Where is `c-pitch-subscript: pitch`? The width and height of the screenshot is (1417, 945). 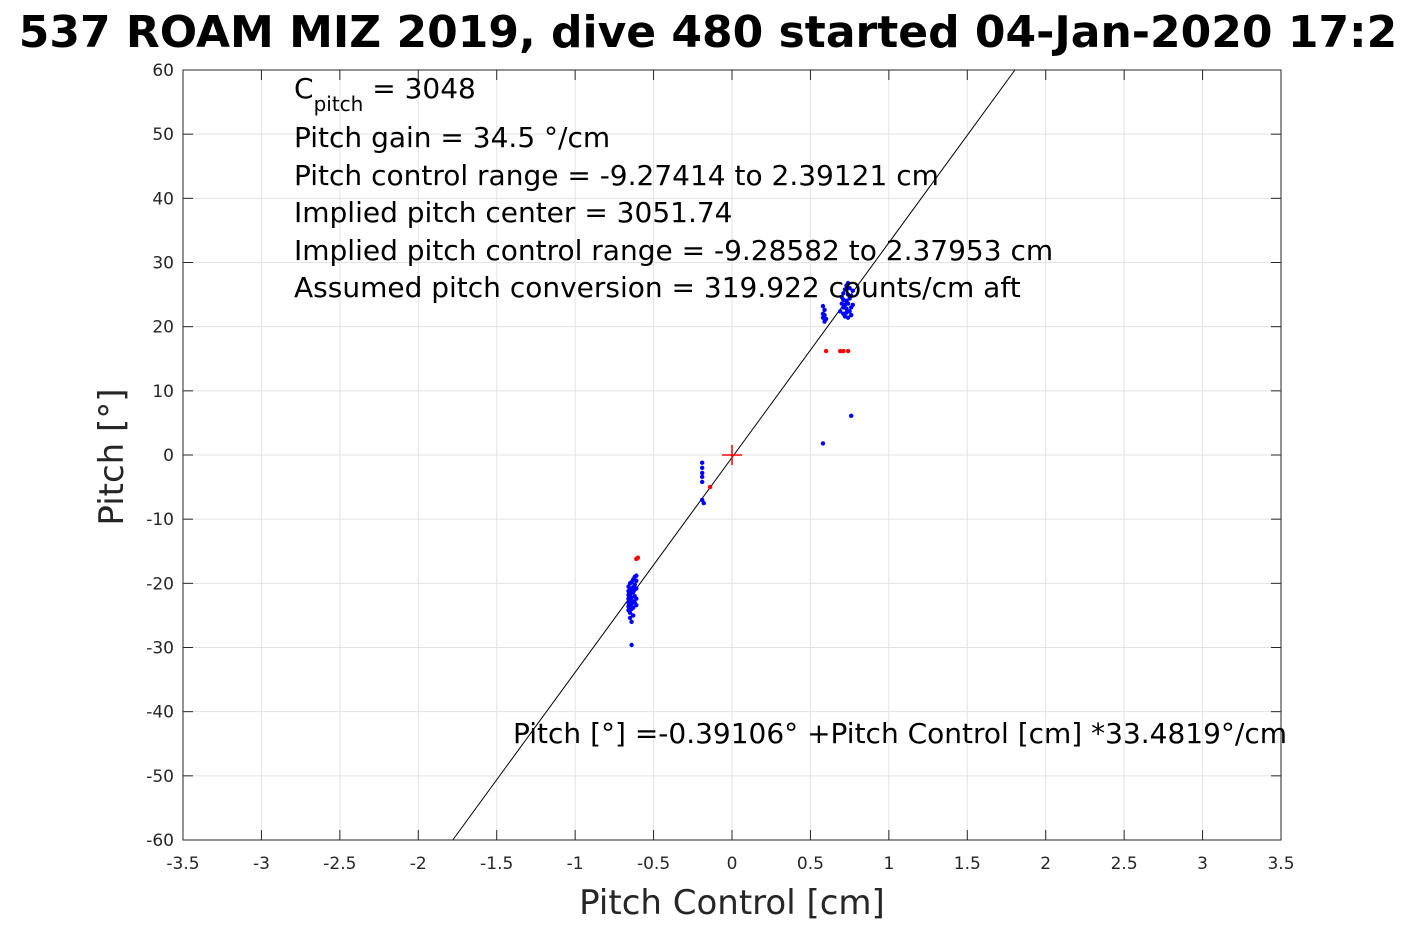
c-pitch-subscript: pitch is located at coordinates (339, 104).